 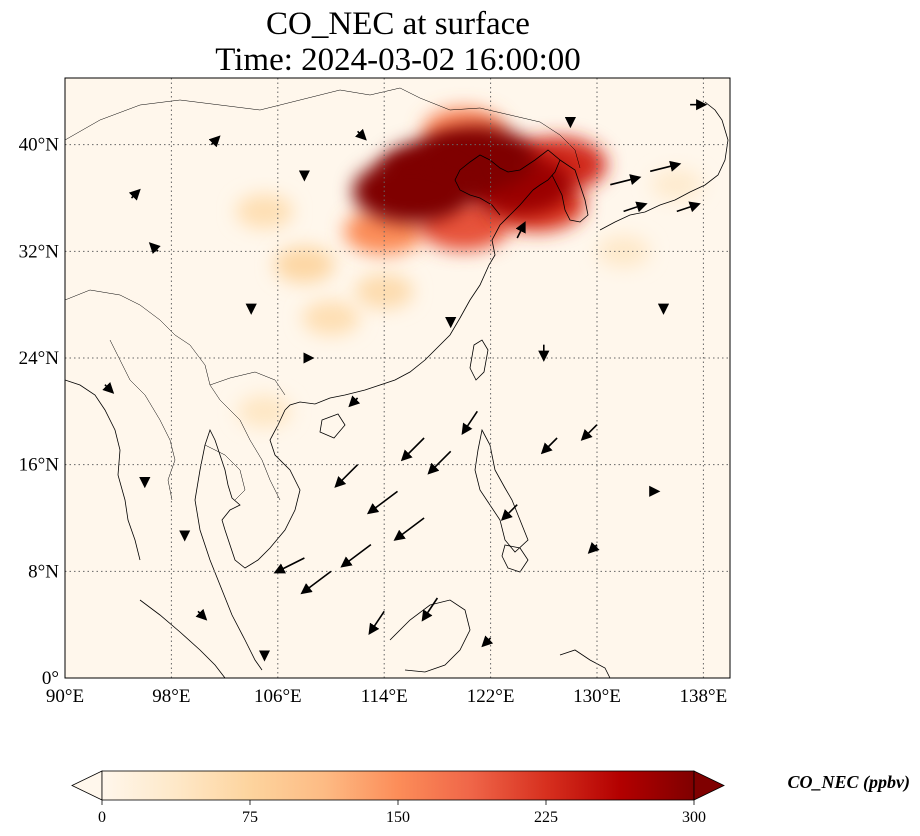 I want to click on colorbar-ticks: 0 75 150 225 300, so click(x=402, y=813).